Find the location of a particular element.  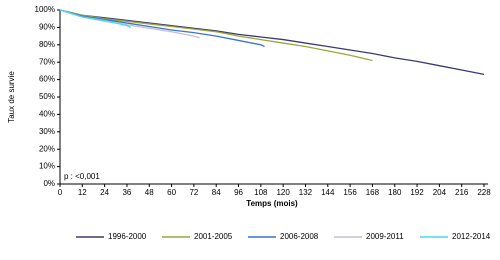

y-tick-label: 70% is located at coordinates (47, 61).